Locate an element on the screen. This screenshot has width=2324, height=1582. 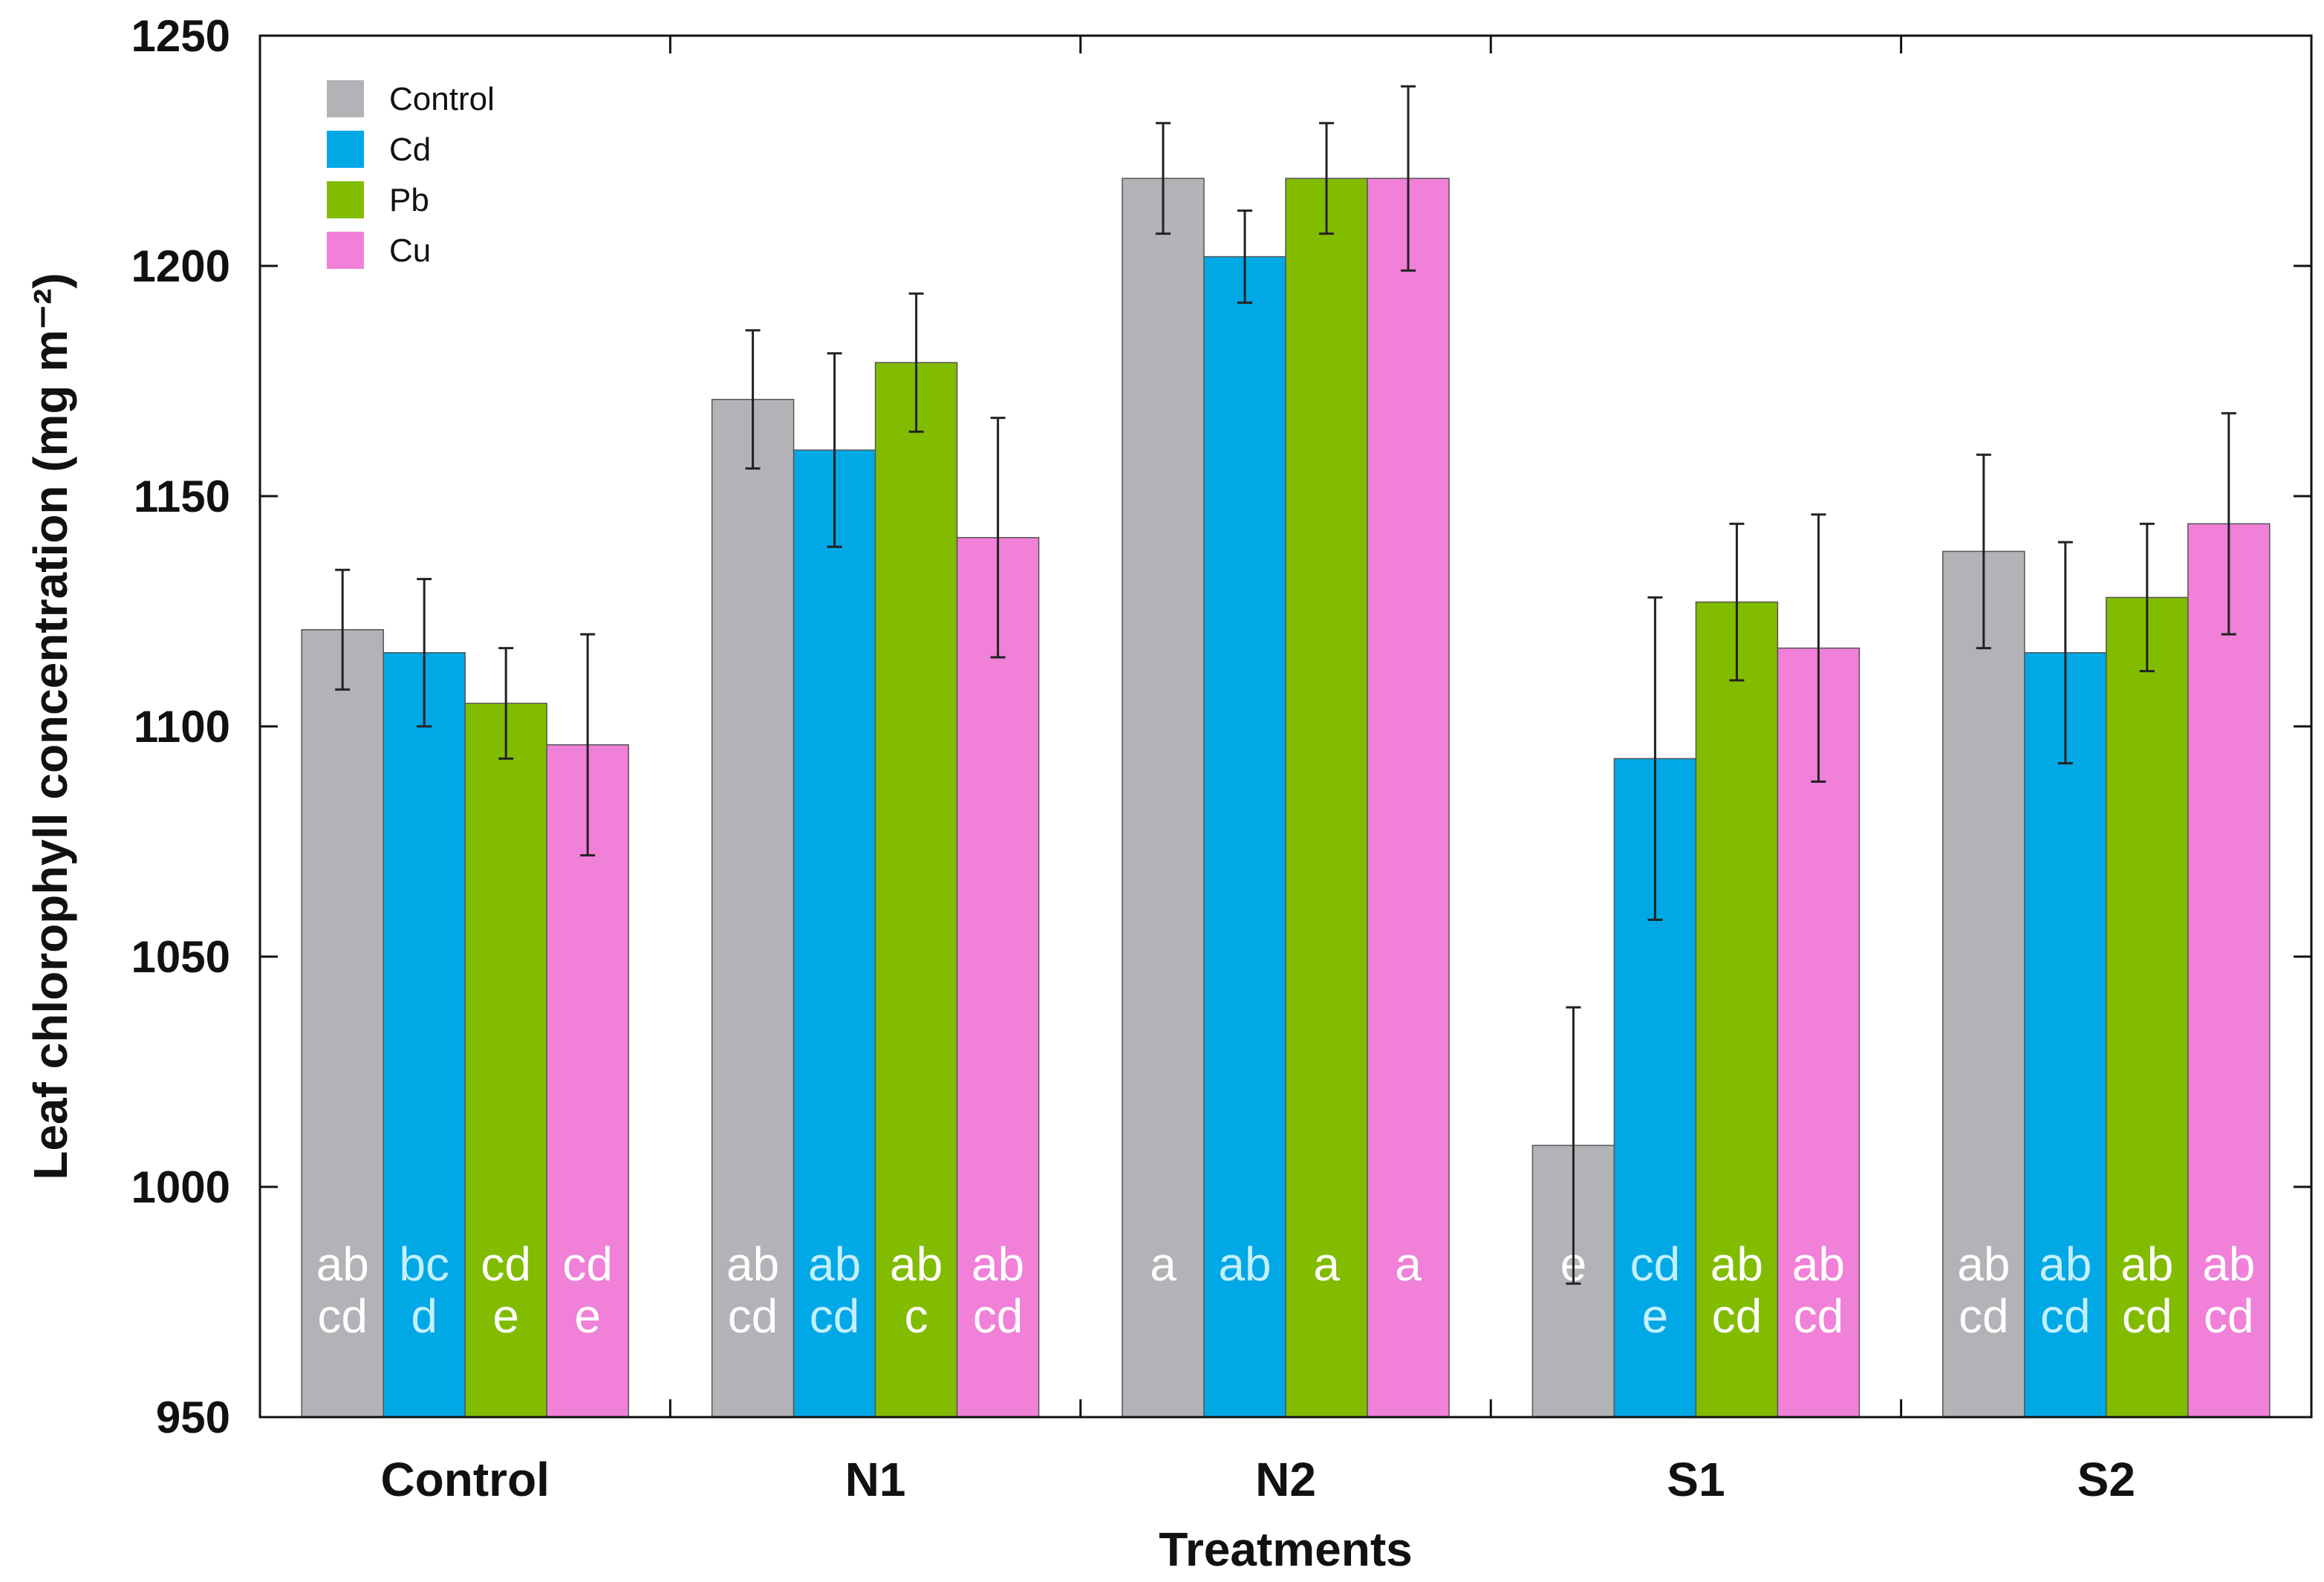
y-tick-label: 1000 is located at coordinates (180, 1187).